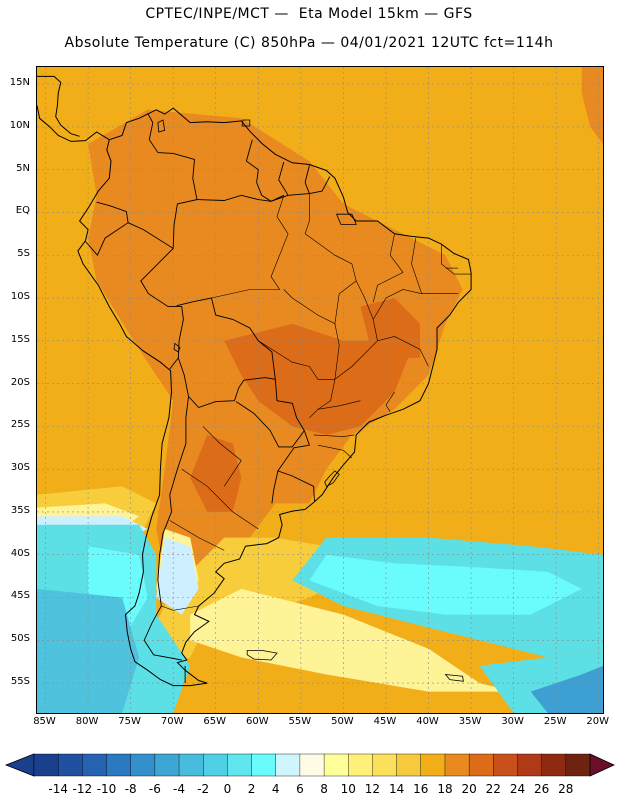  Describe the element at coordinates (23, 168) in the screenshot. I see `latitude-label: 5N` at that location.